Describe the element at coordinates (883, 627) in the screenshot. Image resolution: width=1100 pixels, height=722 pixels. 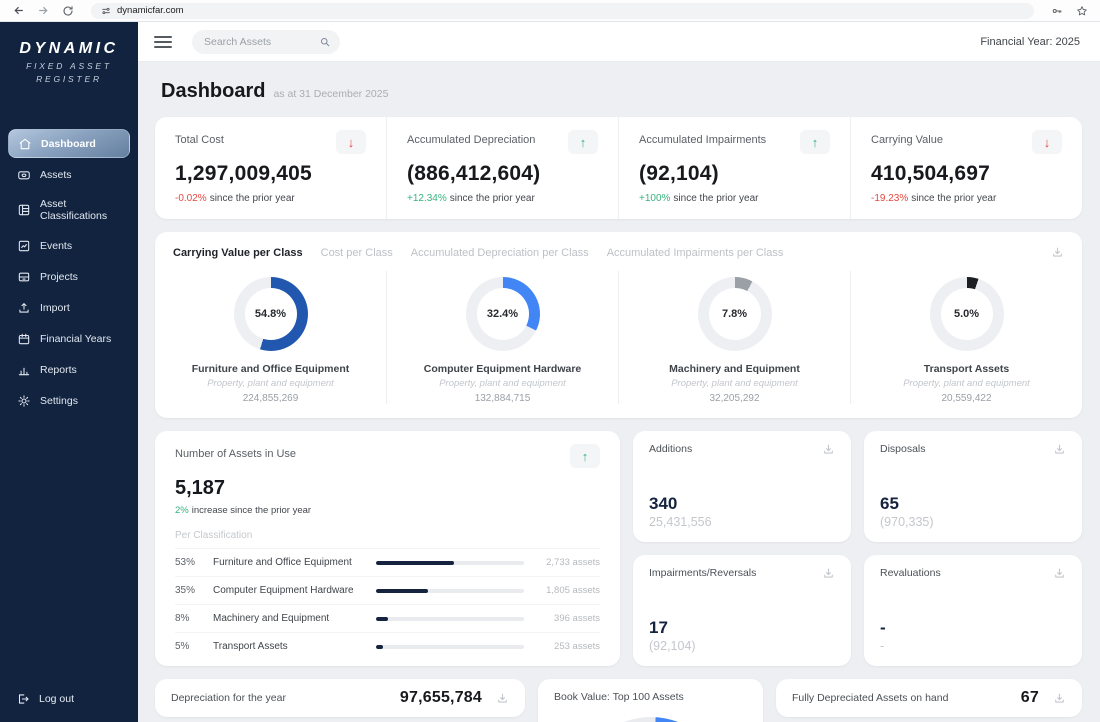
I see `revaluations-count: -` at that location.